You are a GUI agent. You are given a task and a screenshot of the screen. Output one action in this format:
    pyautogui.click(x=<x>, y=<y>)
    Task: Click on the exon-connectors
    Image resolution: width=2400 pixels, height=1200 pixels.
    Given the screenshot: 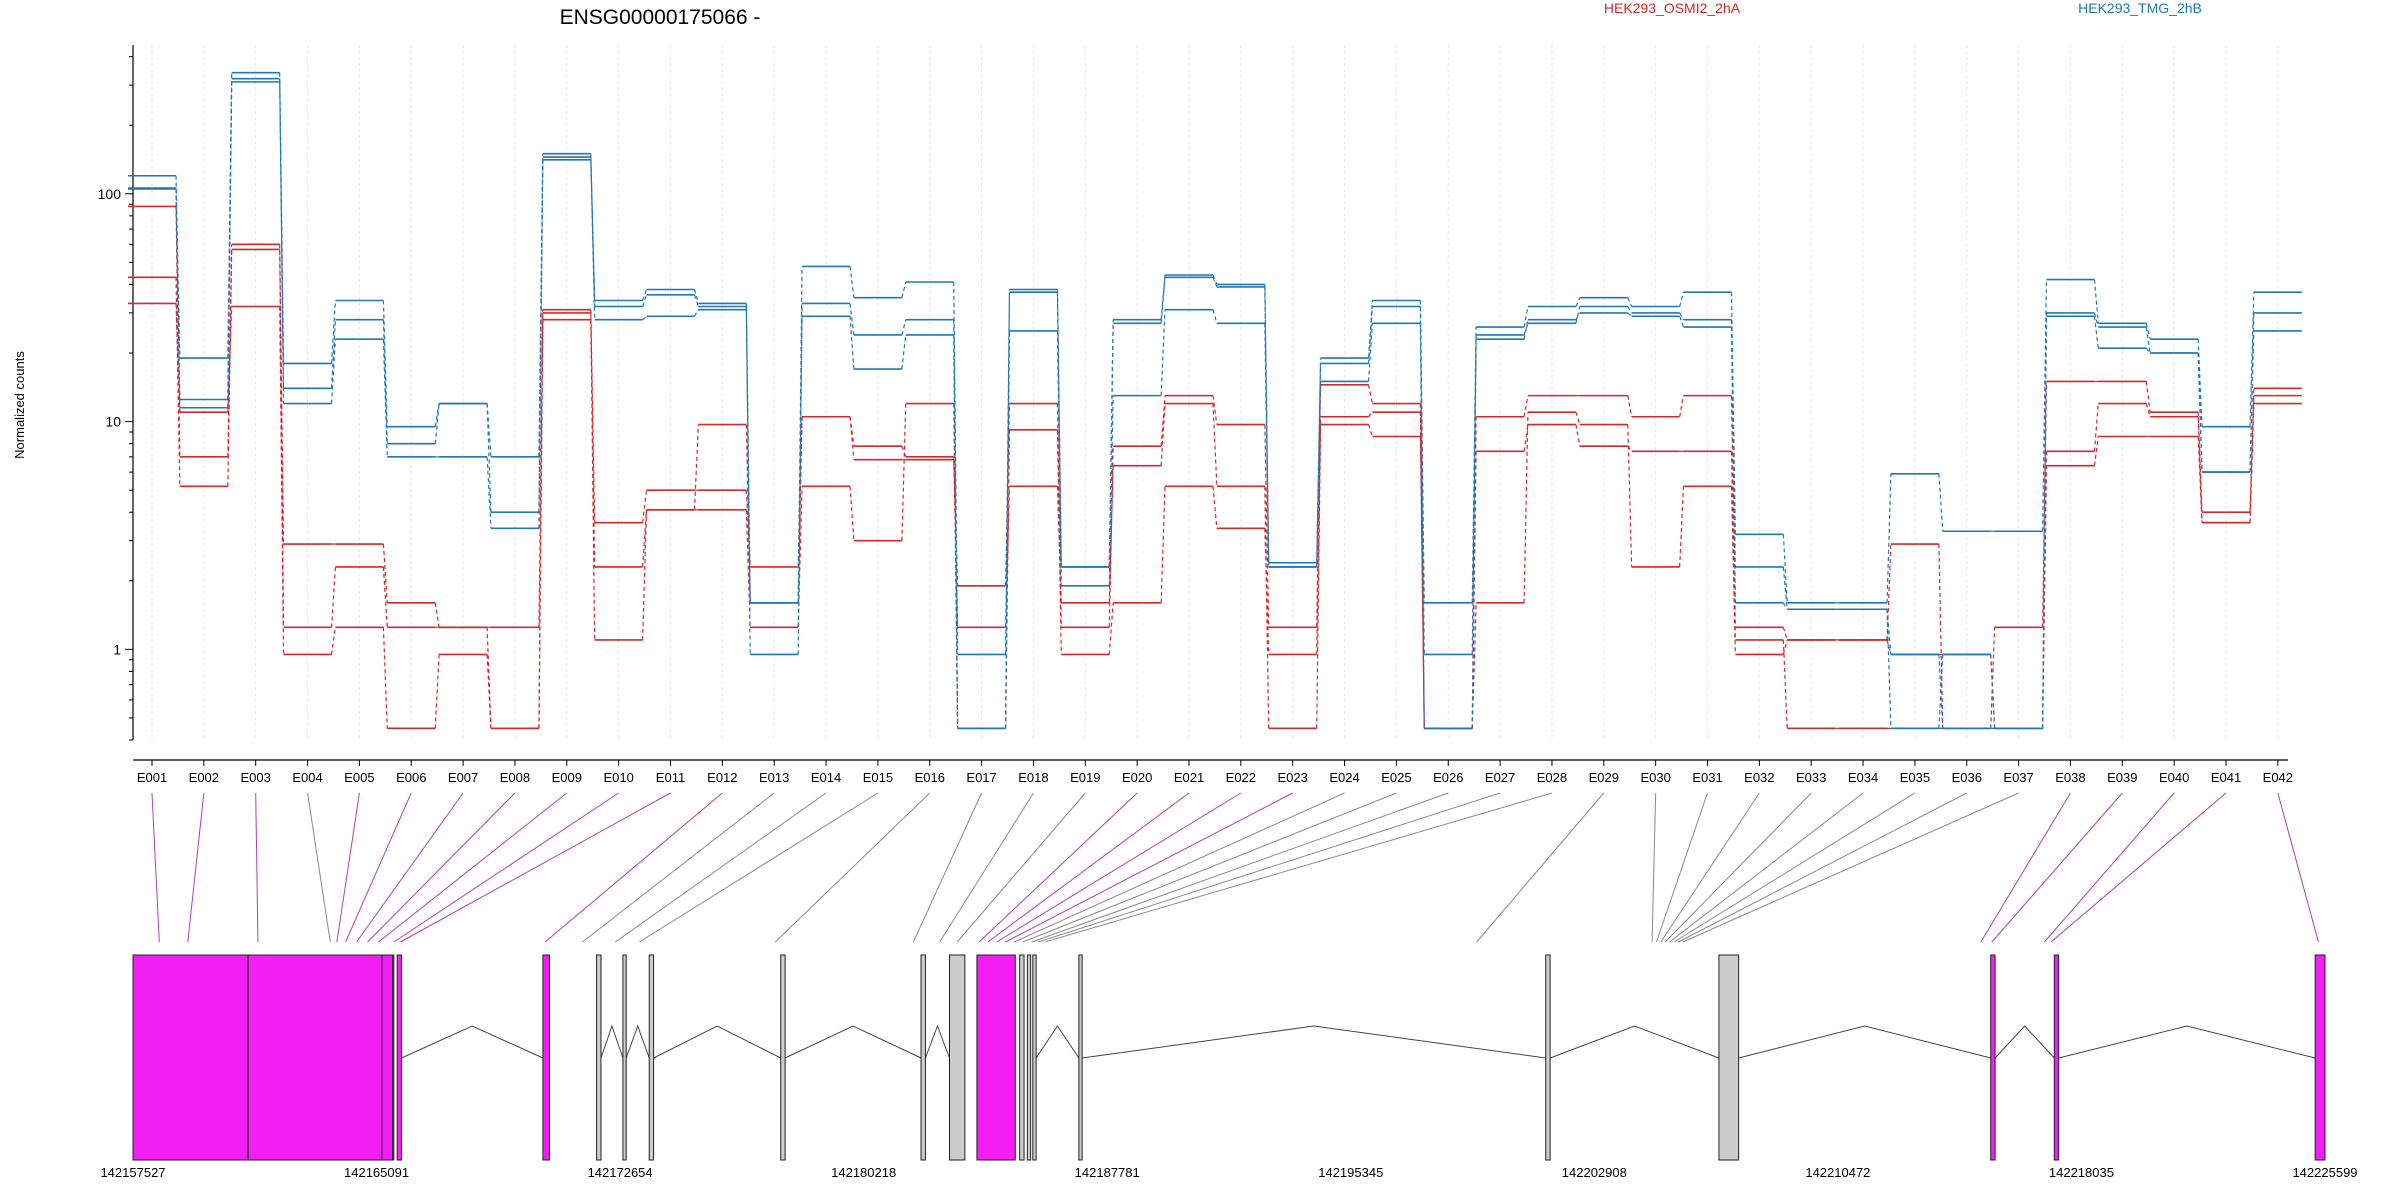 What is the action you would take?
    pyautogui.click(x=1235, y=867)
    